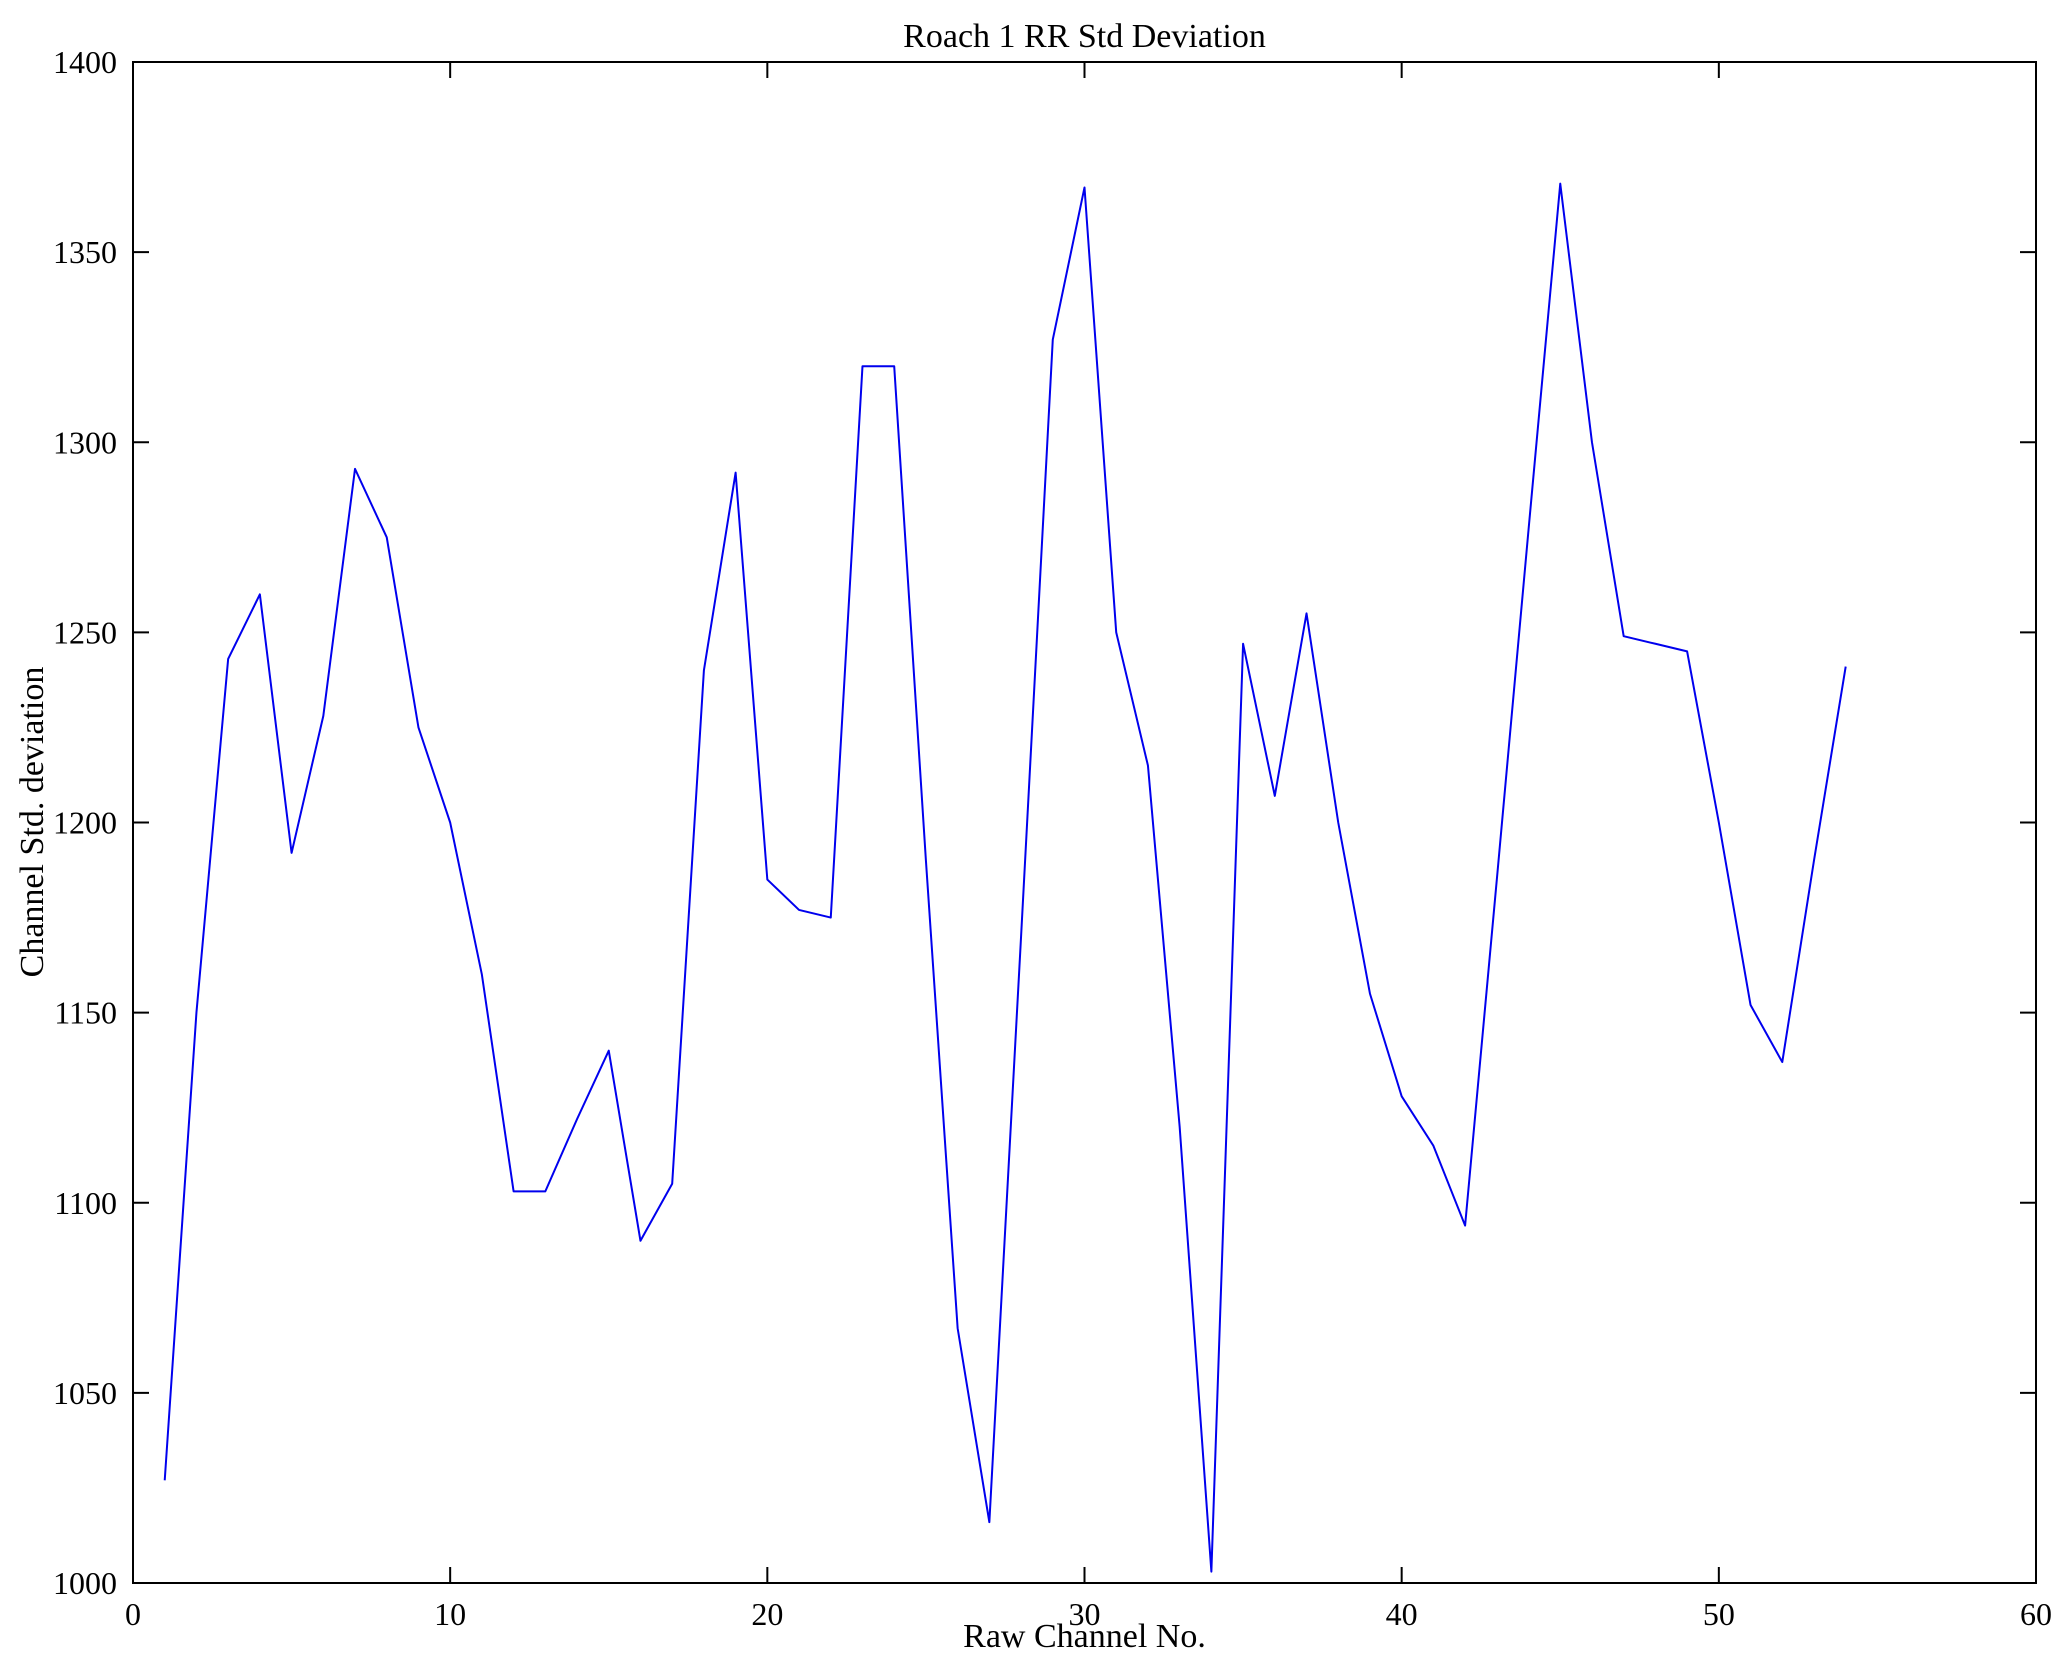  Describe the element at coordinates (85, 1583) in the screenshot. I see `y-tick-label: 1000` at that location.